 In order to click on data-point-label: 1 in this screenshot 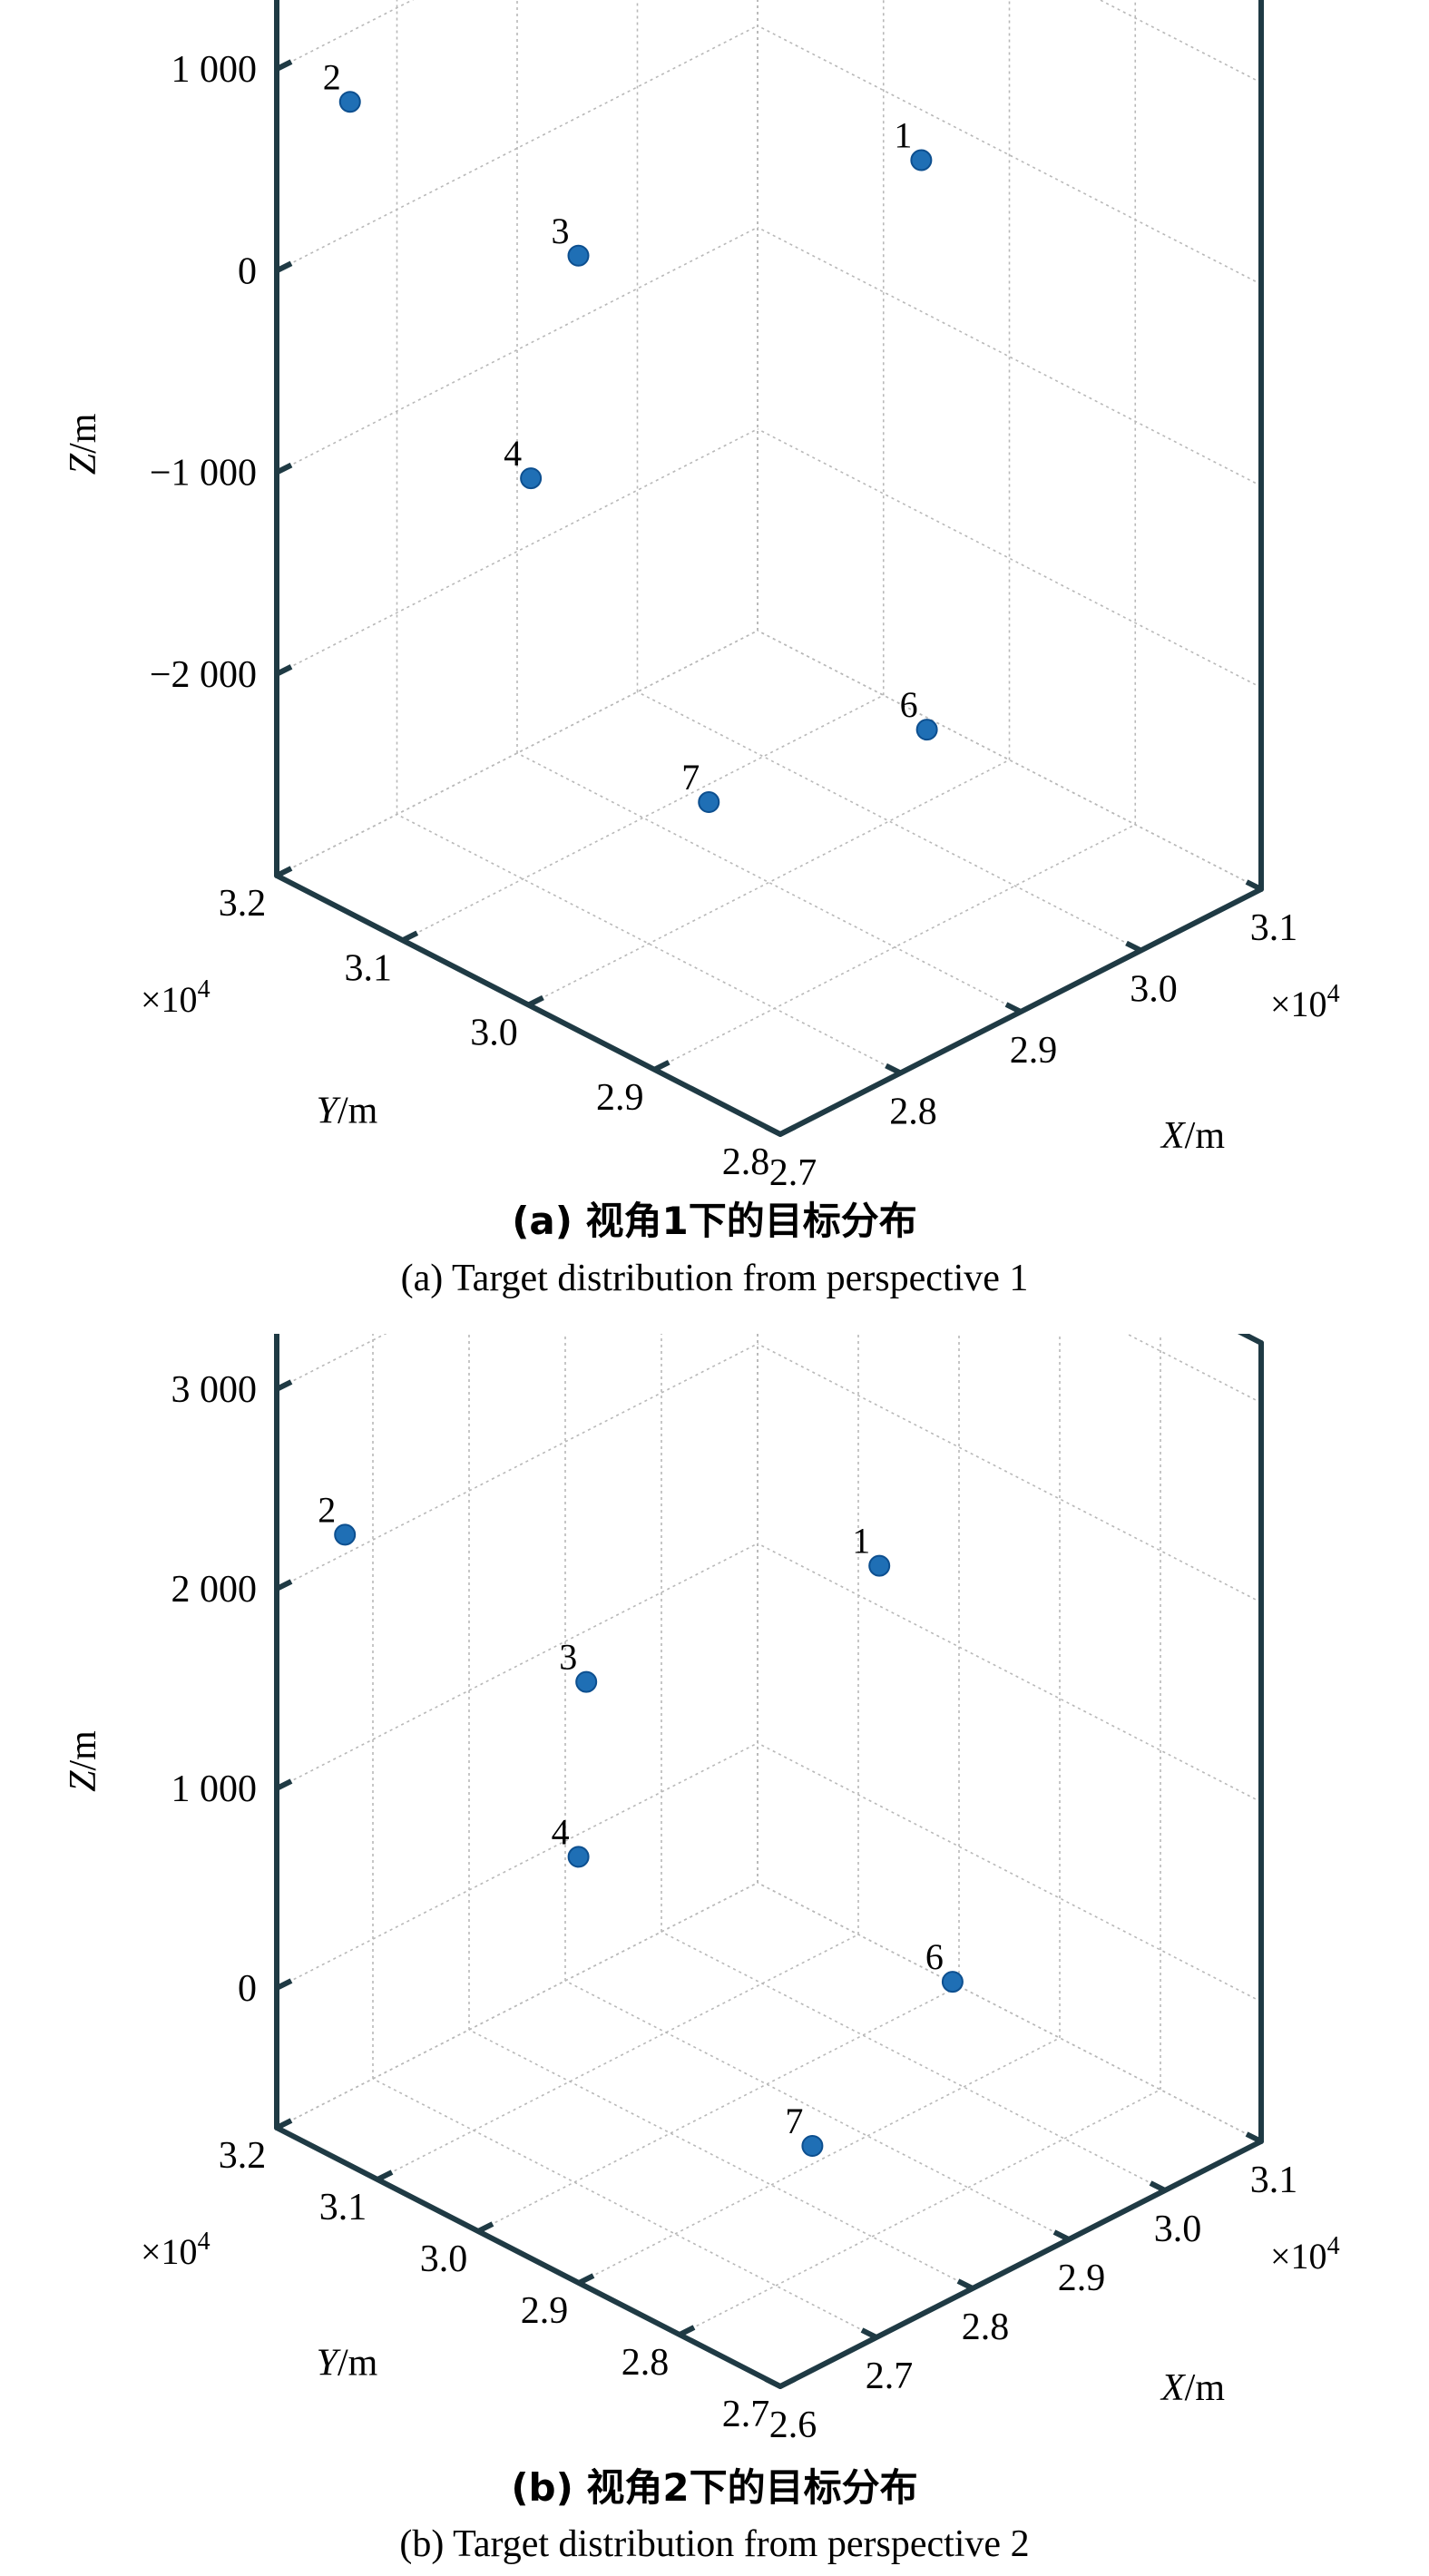, I will do `click(903, 135)`.